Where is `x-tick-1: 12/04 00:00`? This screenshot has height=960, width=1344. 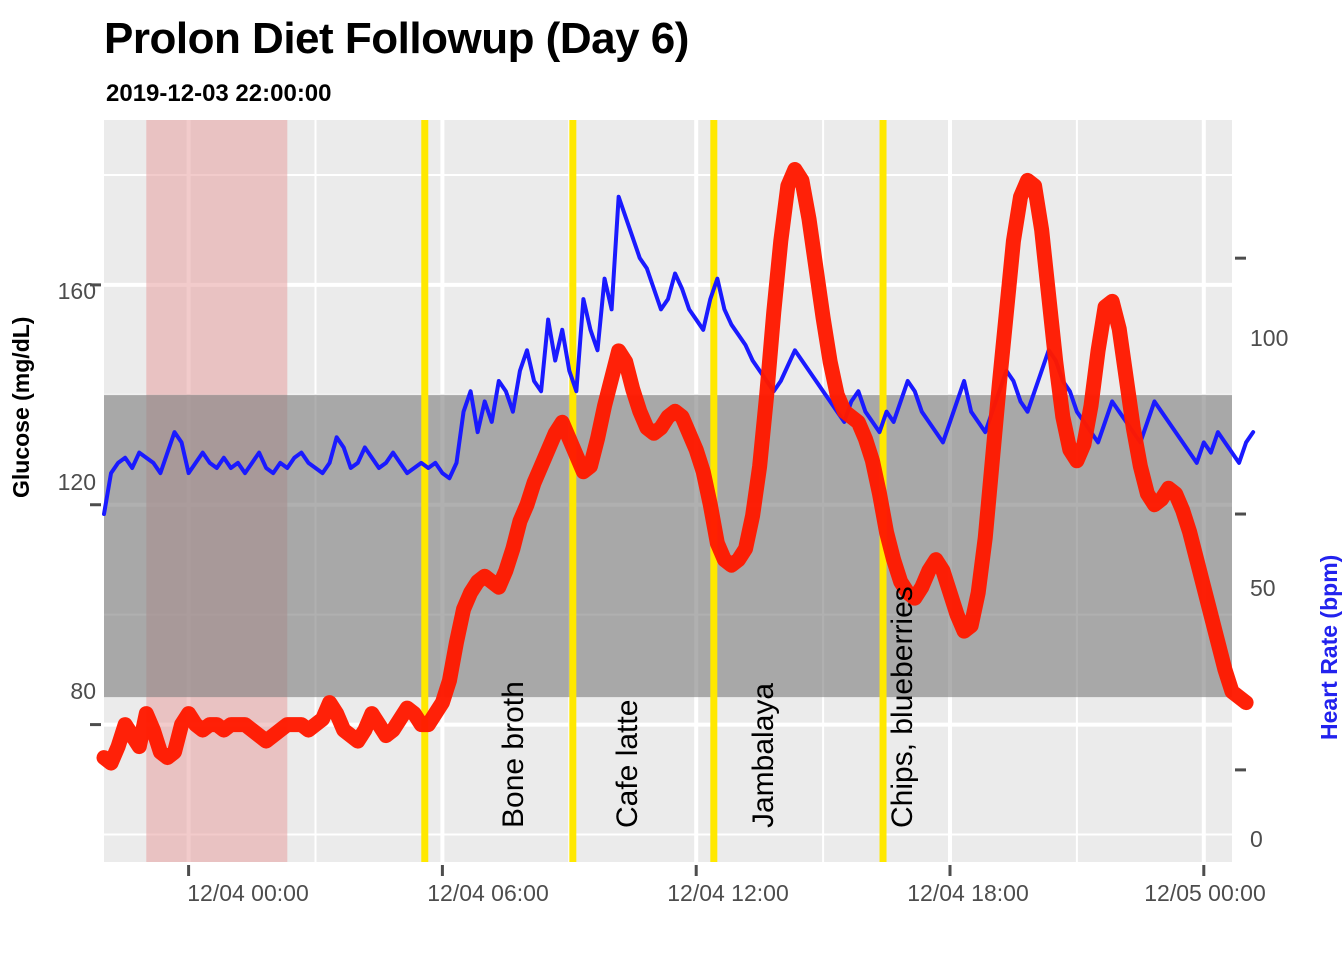
x-tick-1: 12/04 00:00 is located at coordinates (248, 893).